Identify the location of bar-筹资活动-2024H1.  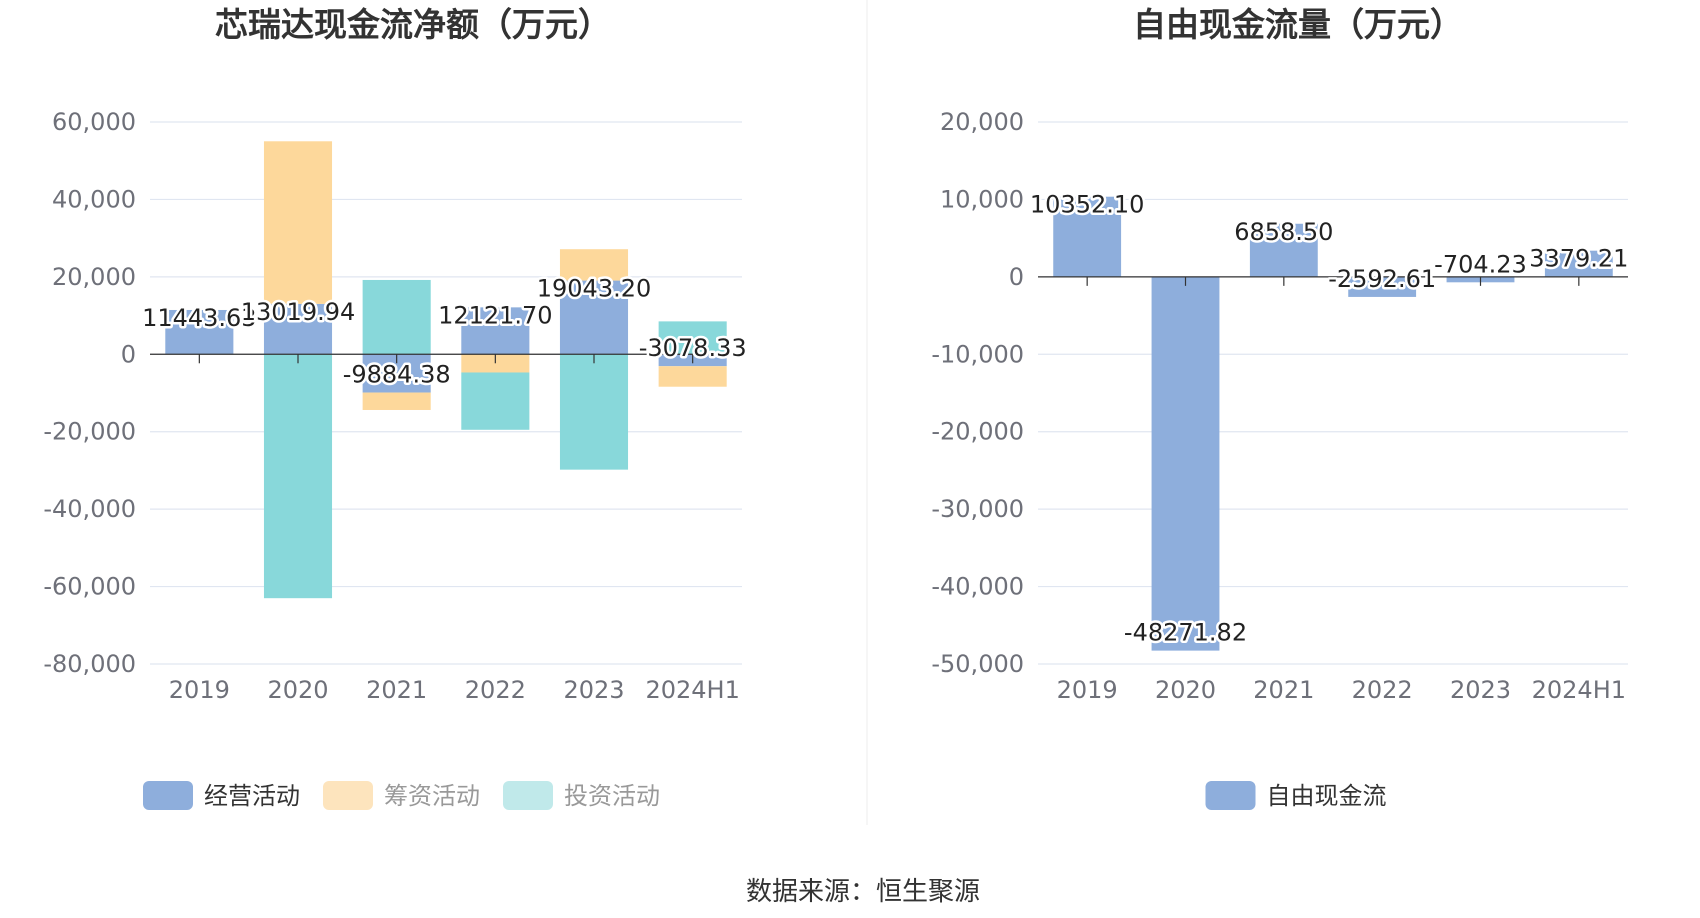
(692, 376).